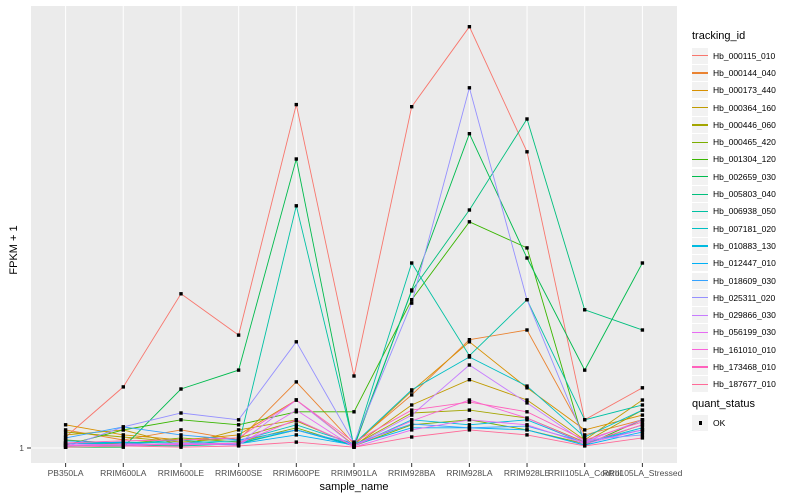  Describe the element at coordinates (744, 107) in the screenshot. I see `legend-item-label: Hb_000364_160` at that location.